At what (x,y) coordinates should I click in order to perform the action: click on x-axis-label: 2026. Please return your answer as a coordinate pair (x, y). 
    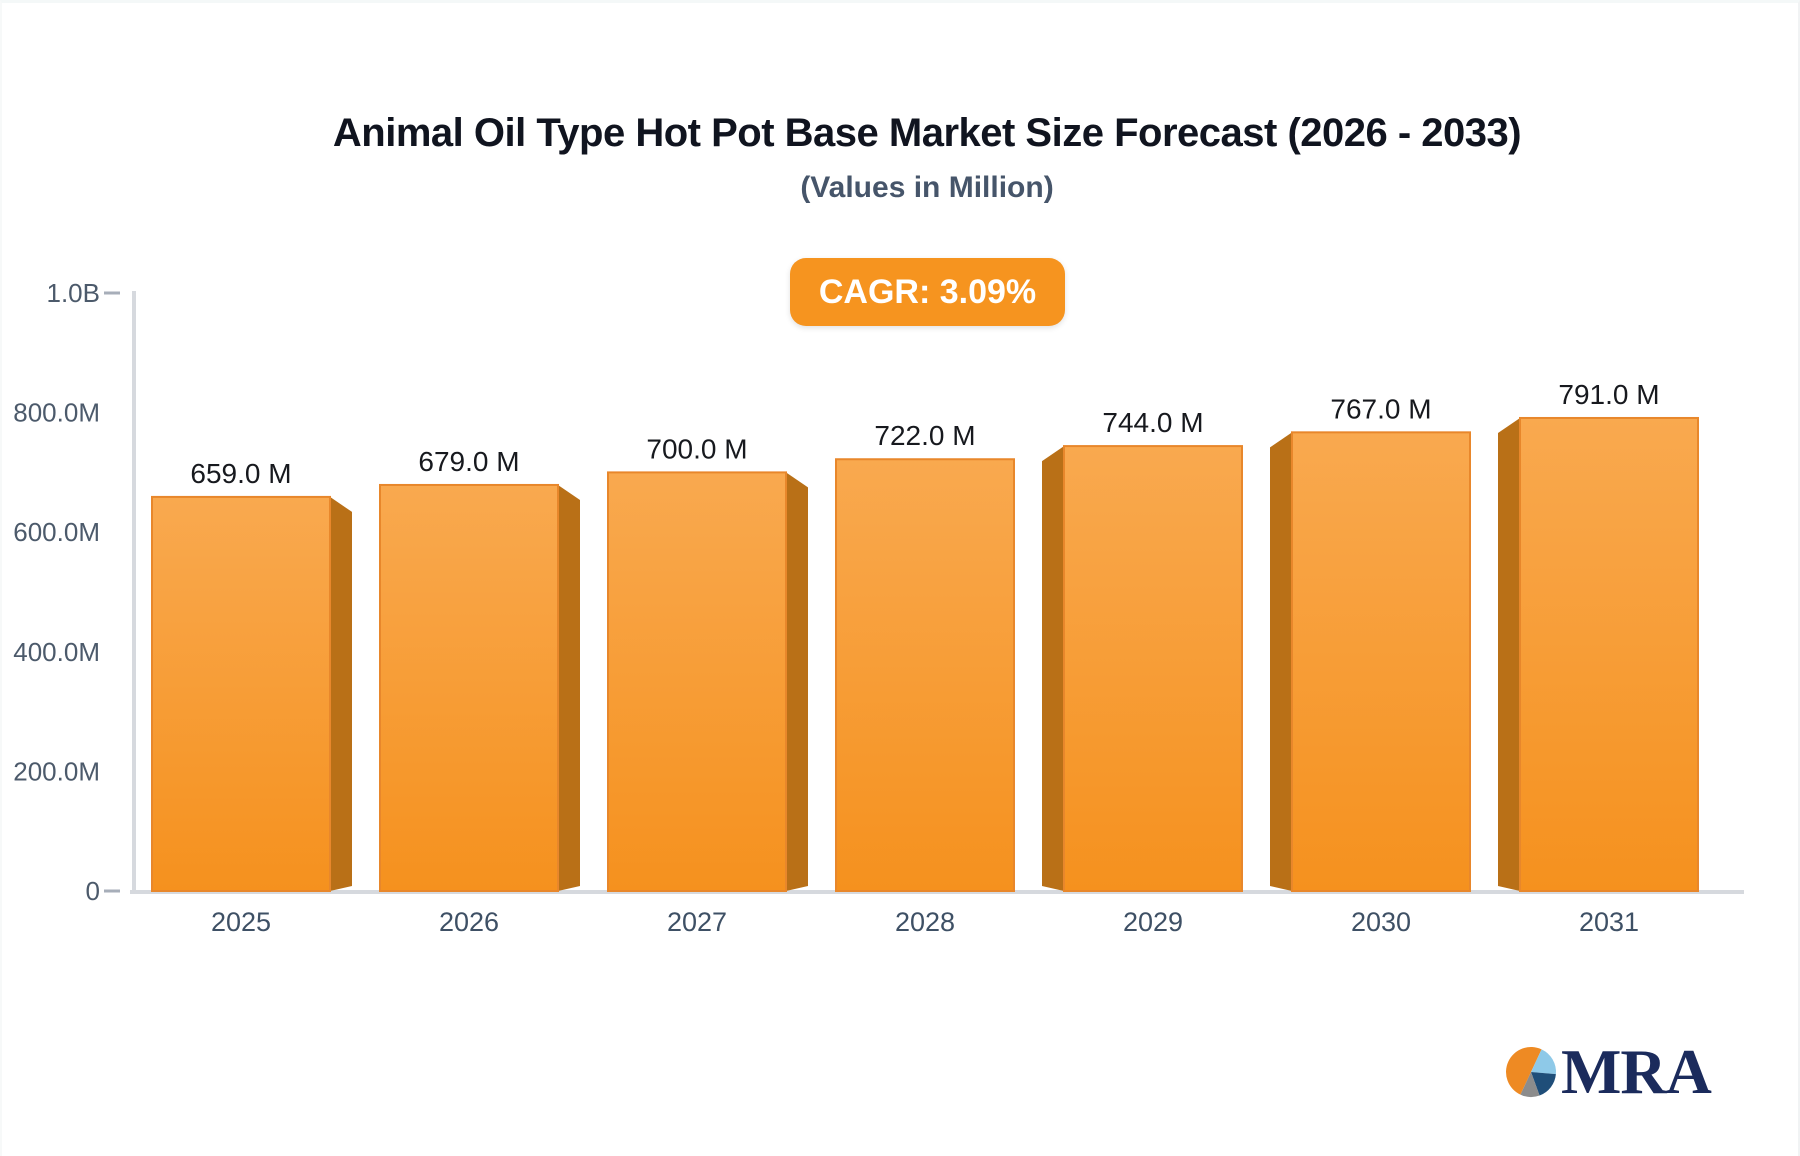
    Looking at the image, I should click on (469, 922).